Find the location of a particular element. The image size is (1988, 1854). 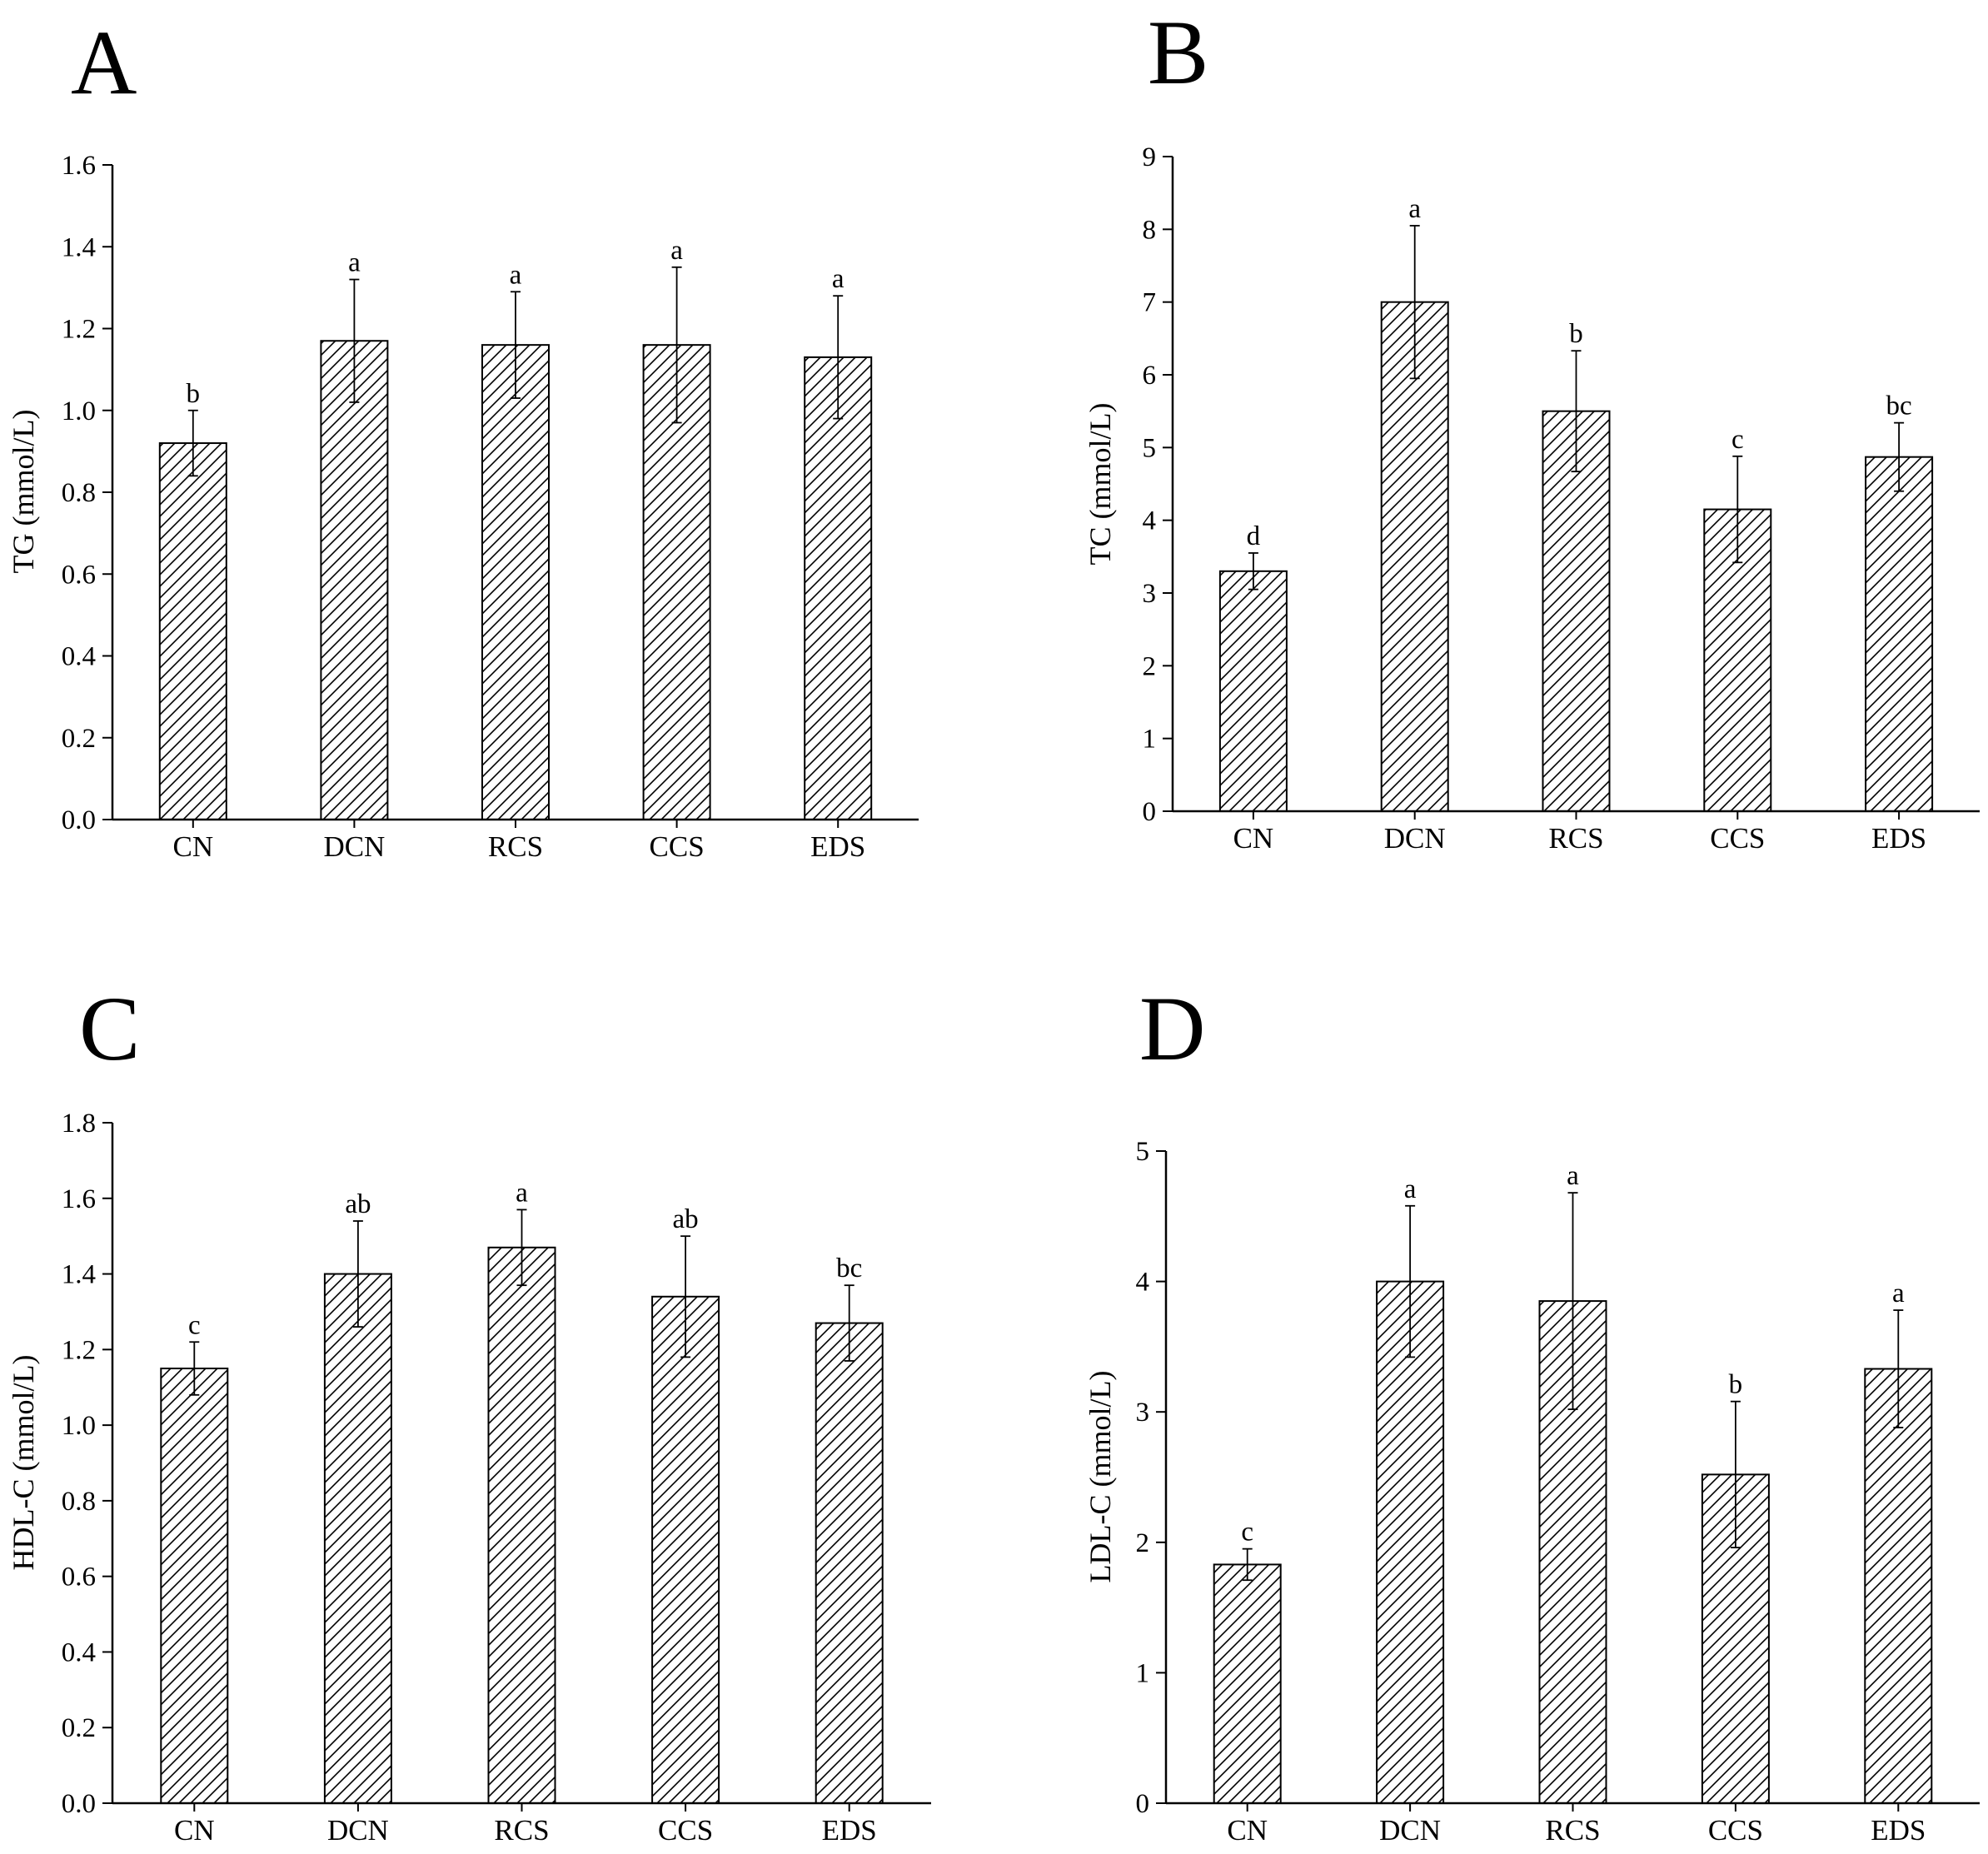

panel-c-label: C is located at coordinates (110, 1028).